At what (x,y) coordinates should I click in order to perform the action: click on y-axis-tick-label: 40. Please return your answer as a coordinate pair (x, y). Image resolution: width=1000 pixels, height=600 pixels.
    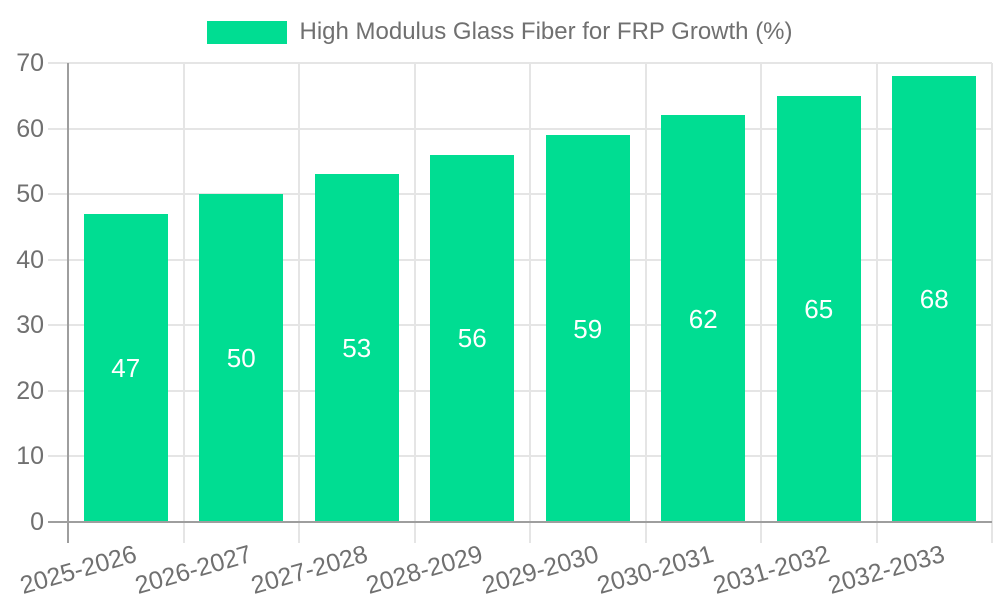
    Looking at the image, I should click on (30, 259).